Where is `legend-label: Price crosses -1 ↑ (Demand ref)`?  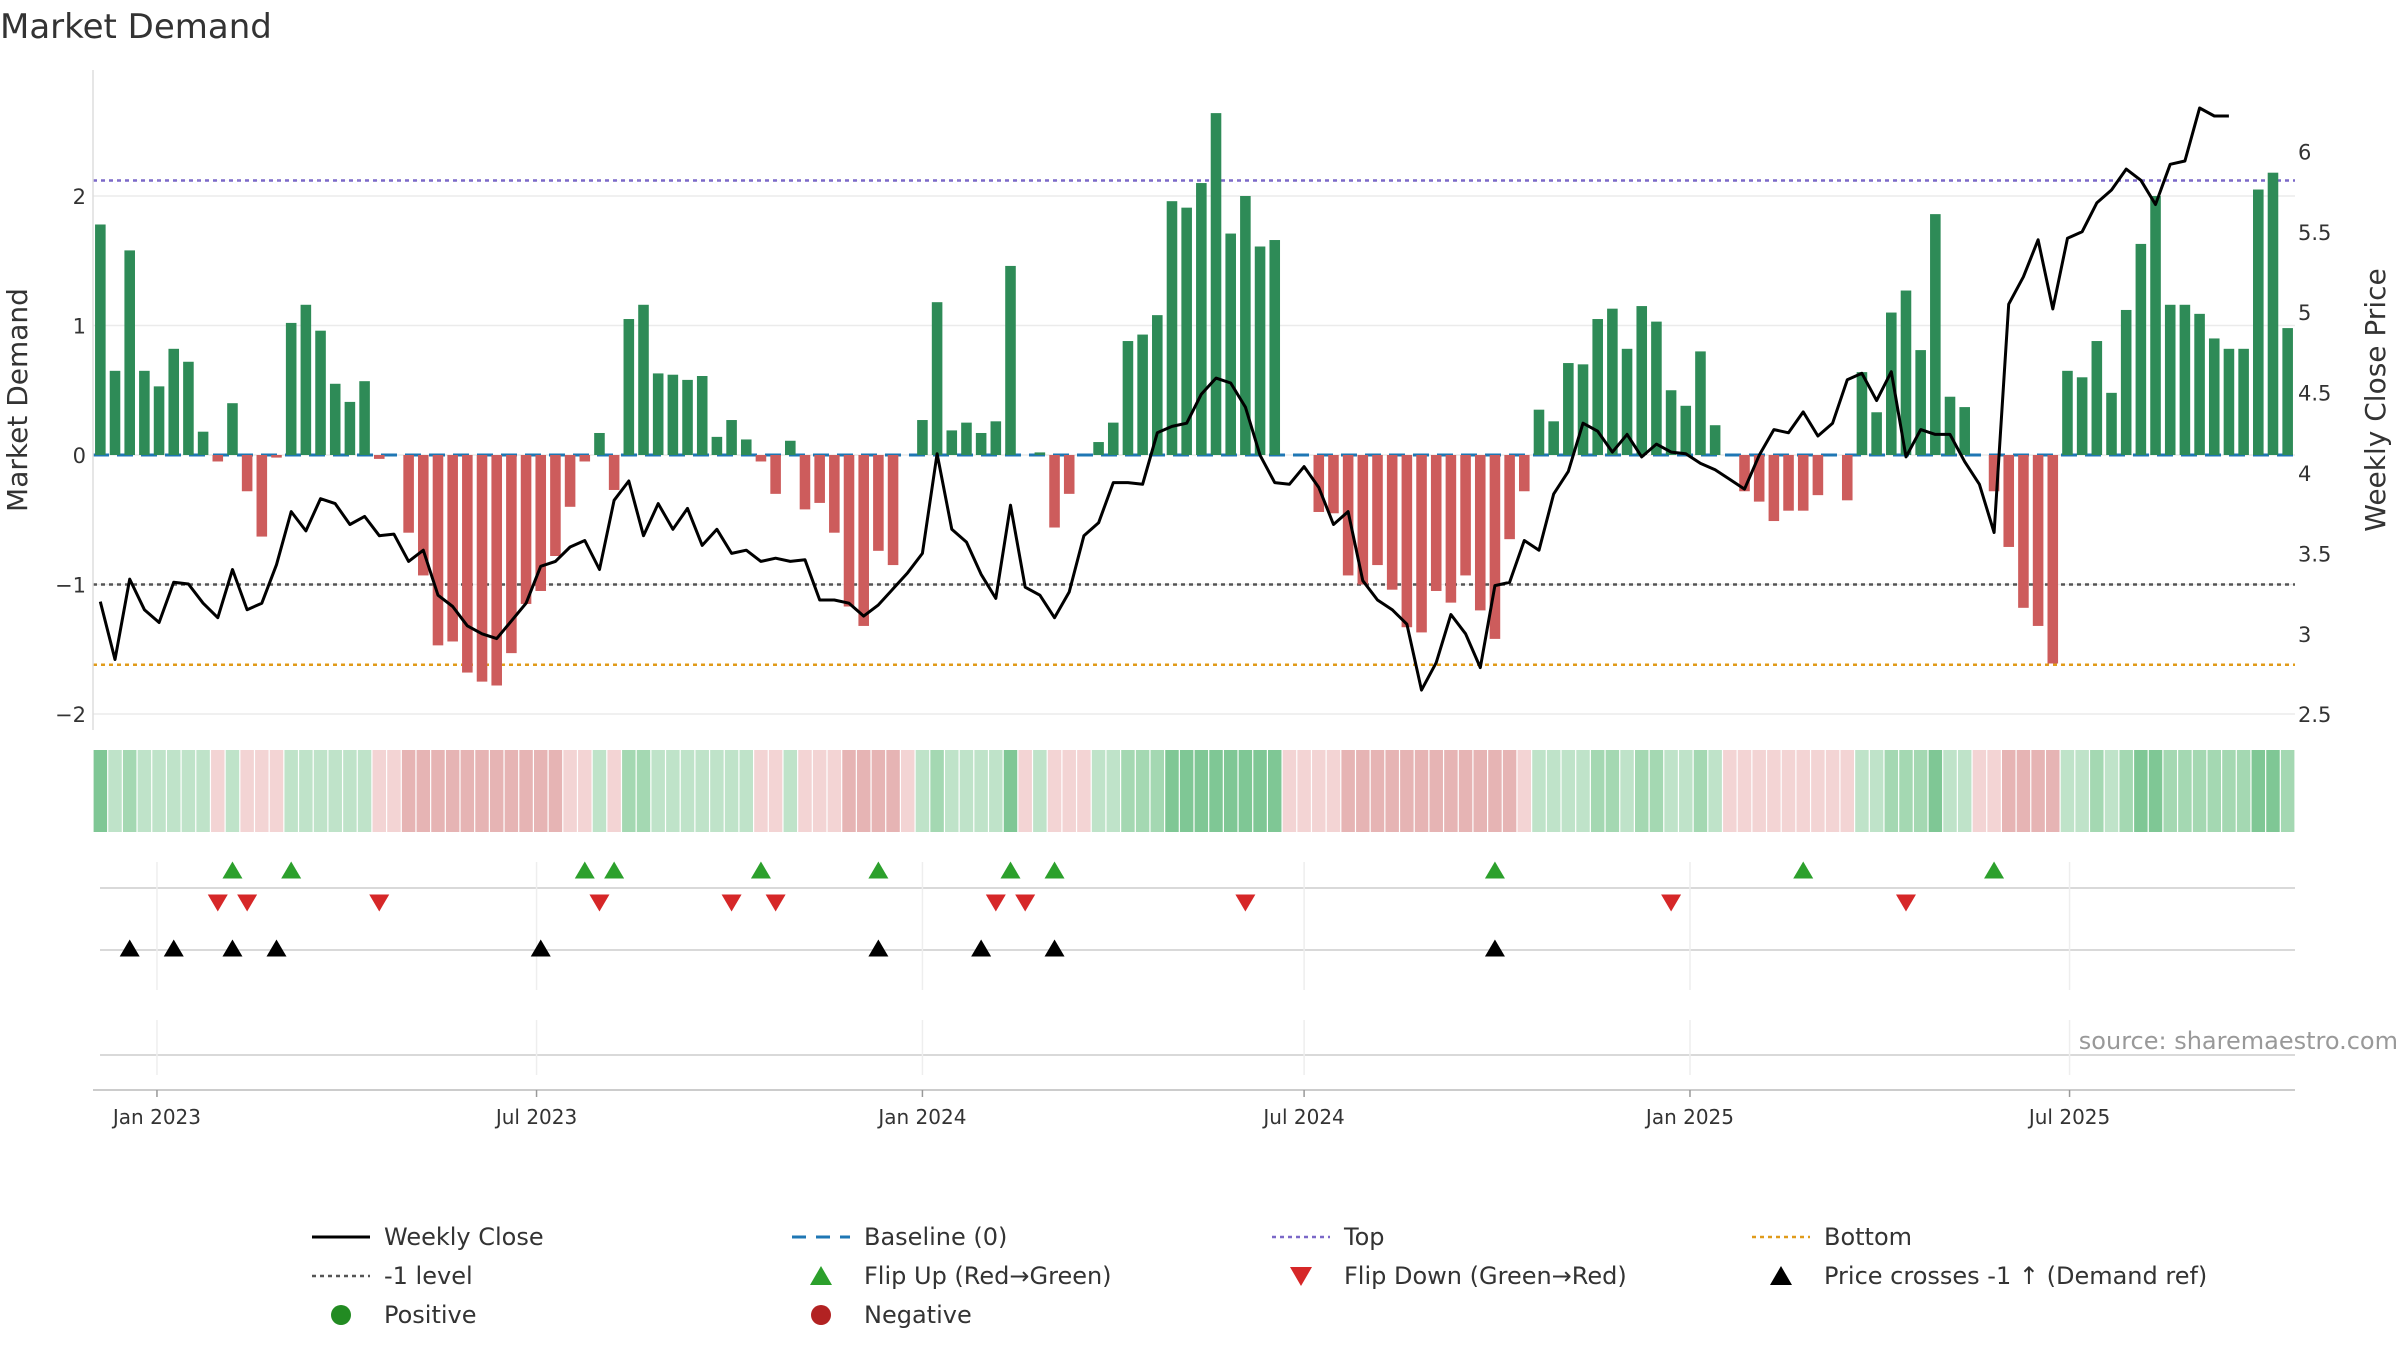 legend-label: Price crosses -1 ↑ (Demand ref) is located at coordinates (2015, 1276).